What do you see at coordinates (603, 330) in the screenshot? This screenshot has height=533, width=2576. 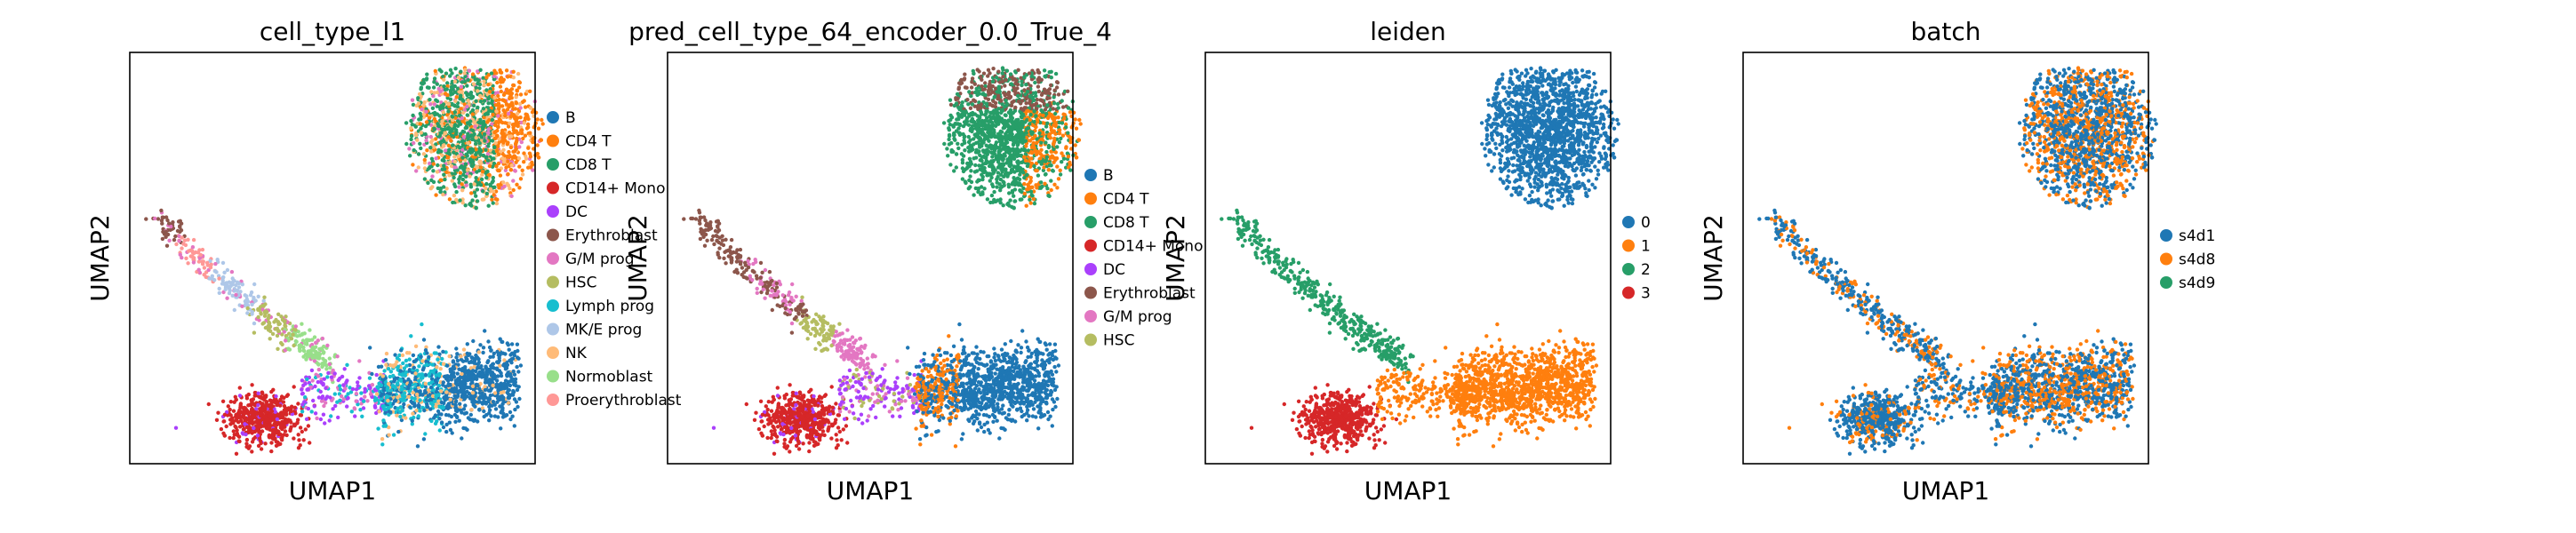 I see `legend-label: MK/E prog` at bounding box center [603, 330].